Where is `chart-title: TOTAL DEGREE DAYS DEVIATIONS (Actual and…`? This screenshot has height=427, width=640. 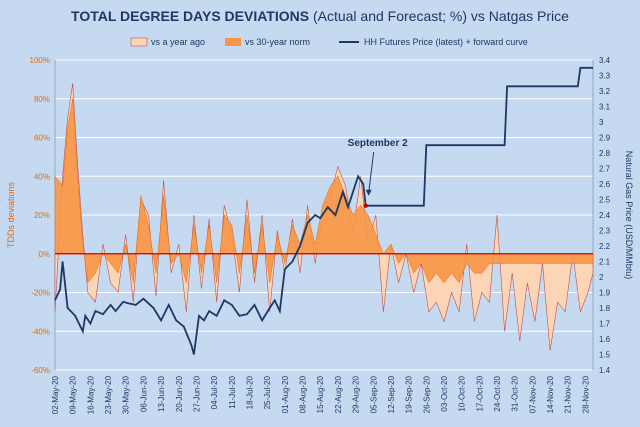 chart-title: TOTAL DEGREE DAYS DEVIATIONS (Actual and… is located at coordinates (320, 16).